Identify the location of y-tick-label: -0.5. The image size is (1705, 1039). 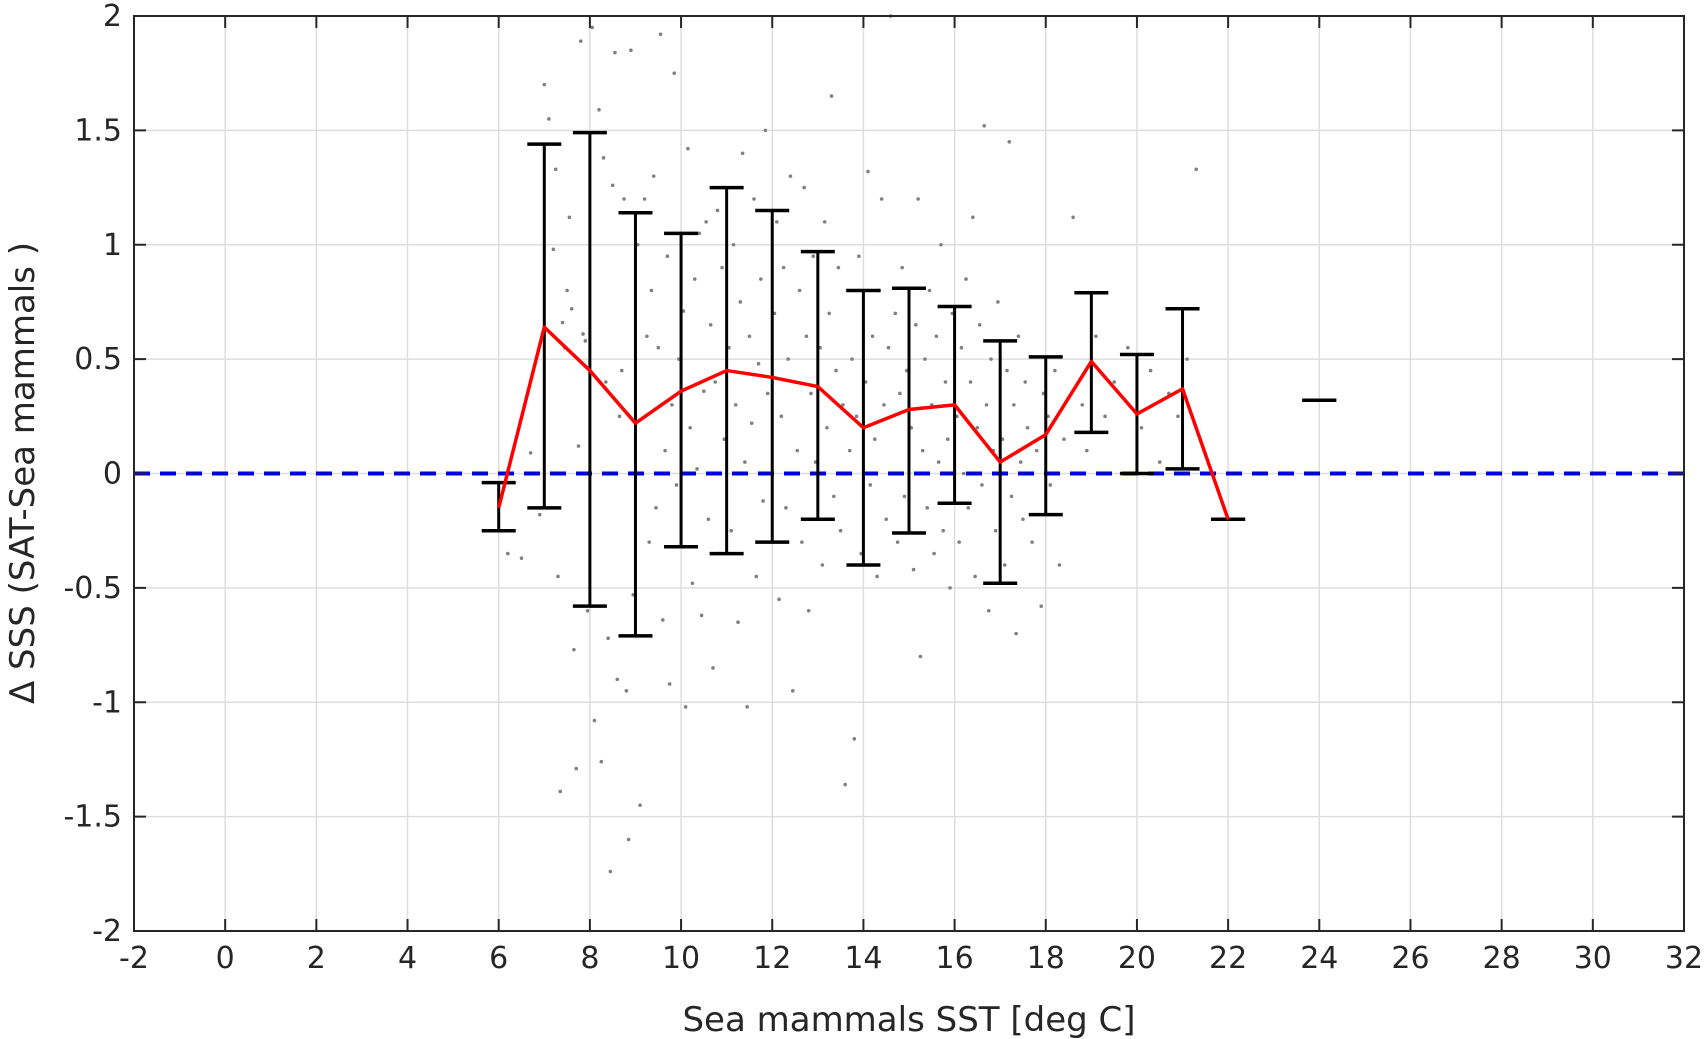
(92, 588).